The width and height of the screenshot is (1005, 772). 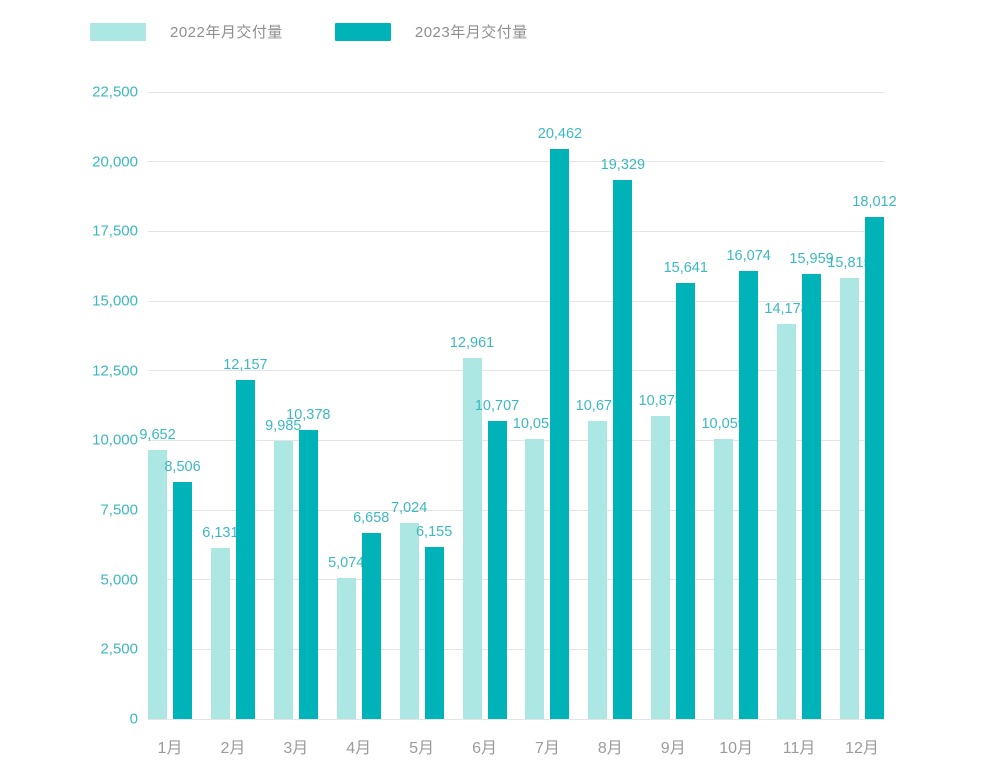 I want to click on bar-group-12月: 15,815 18,012 12月, so click(x=862, y=475).